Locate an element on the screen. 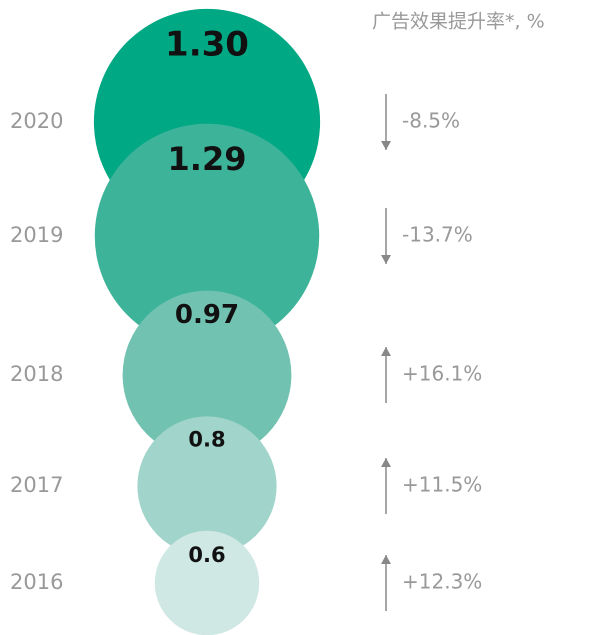 Image resolution: width=611 pixels, height=635 pixels. change-label: -8.5% is located at coordinates (431, 121).